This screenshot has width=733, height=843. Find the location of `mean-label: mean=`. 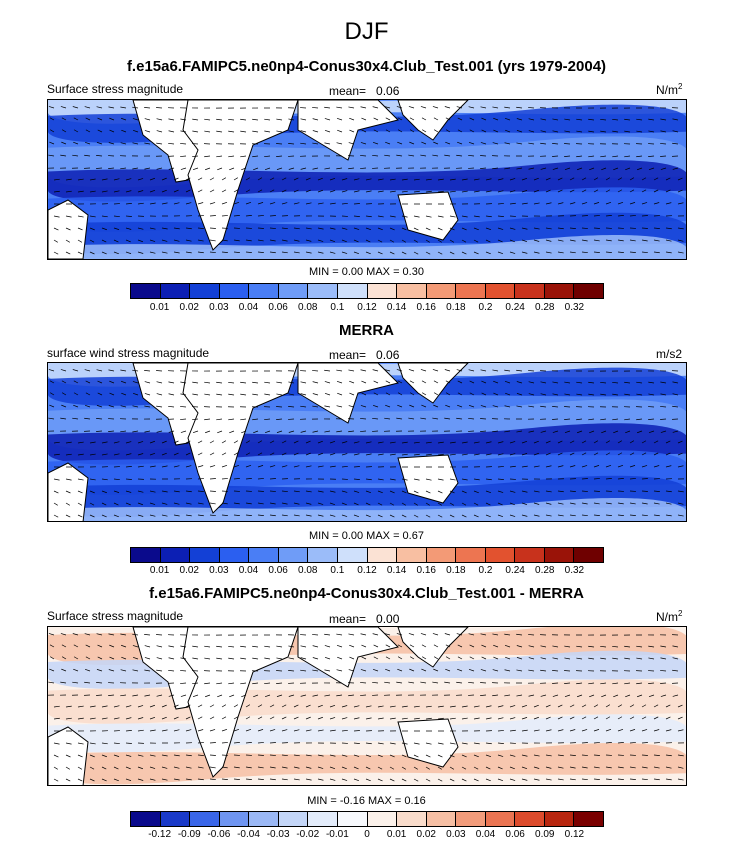

mean-label: mean= is located at coordinates (348, 91).